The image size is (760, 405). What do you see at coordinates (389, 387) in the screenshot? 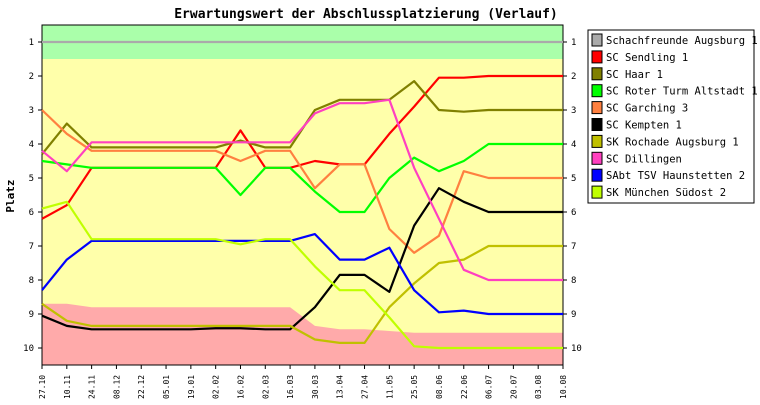
I see `x-tick-label: 11.05` at bounding box center [389, 387].